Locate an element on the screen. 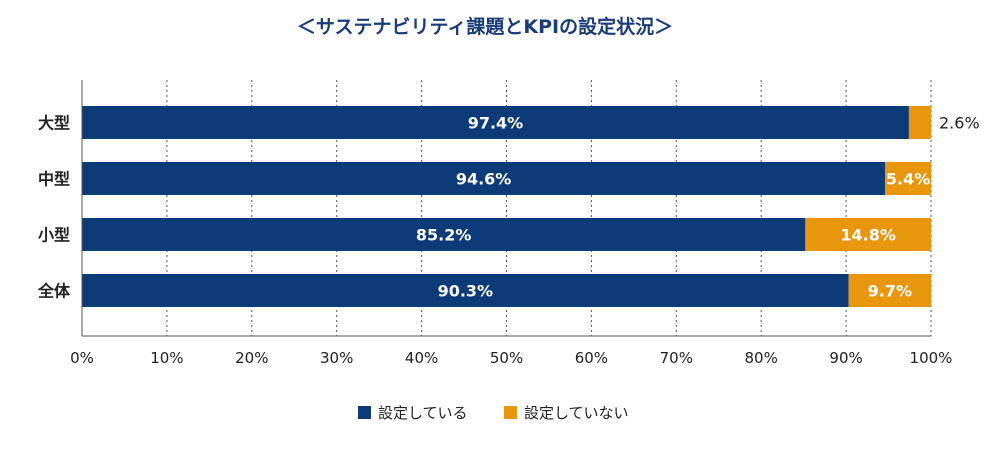 The height and width of the screenshot is (460, 1000). x-tick-label-20: 20% is located at coordinates (251, 358).